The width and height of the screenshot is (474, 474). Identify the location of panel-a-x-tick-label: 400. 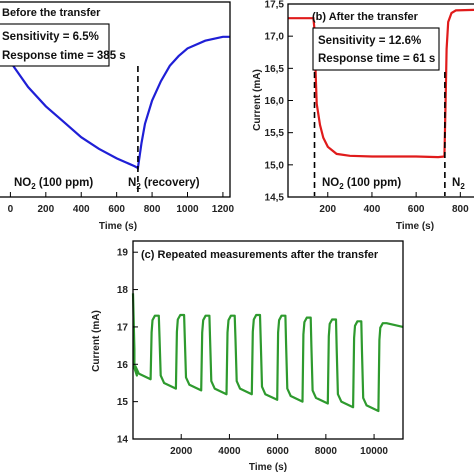
(81, 209).